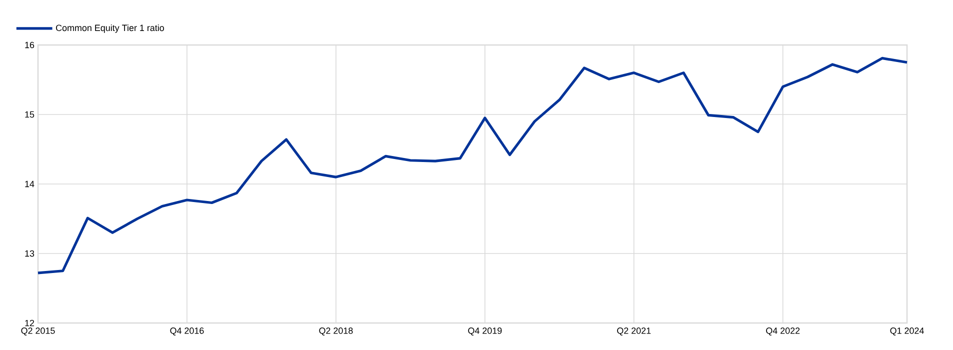 The height and width of the screenshot is (350, 953). Describe the element at coordinates (110, 28) in the screenshot. I see `legend-label: Common Equity Tier 1 ratio` at that location.